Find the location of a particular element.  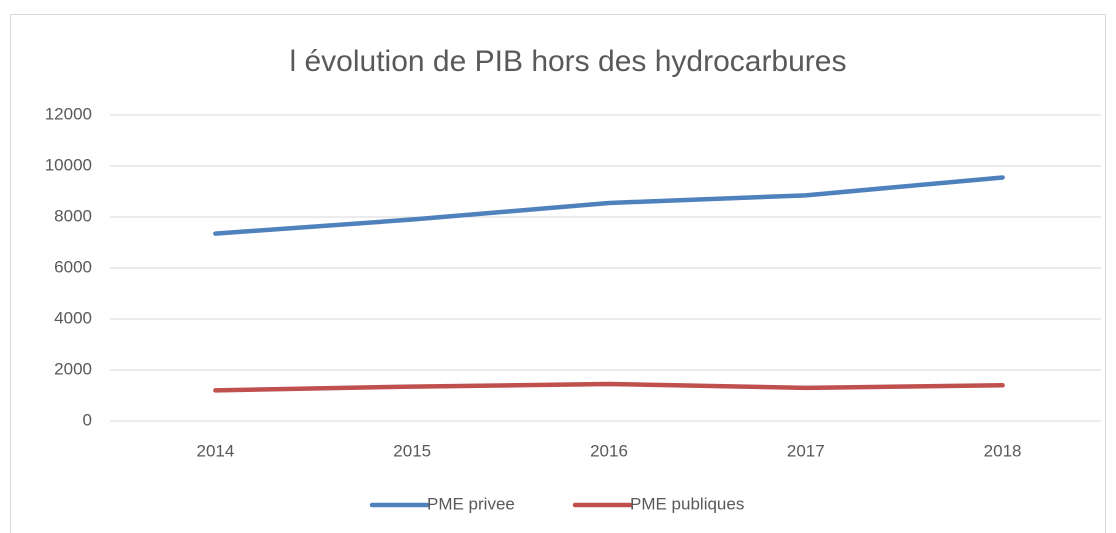

x-tick-label: 2017 is located at coordinates (806, 450).